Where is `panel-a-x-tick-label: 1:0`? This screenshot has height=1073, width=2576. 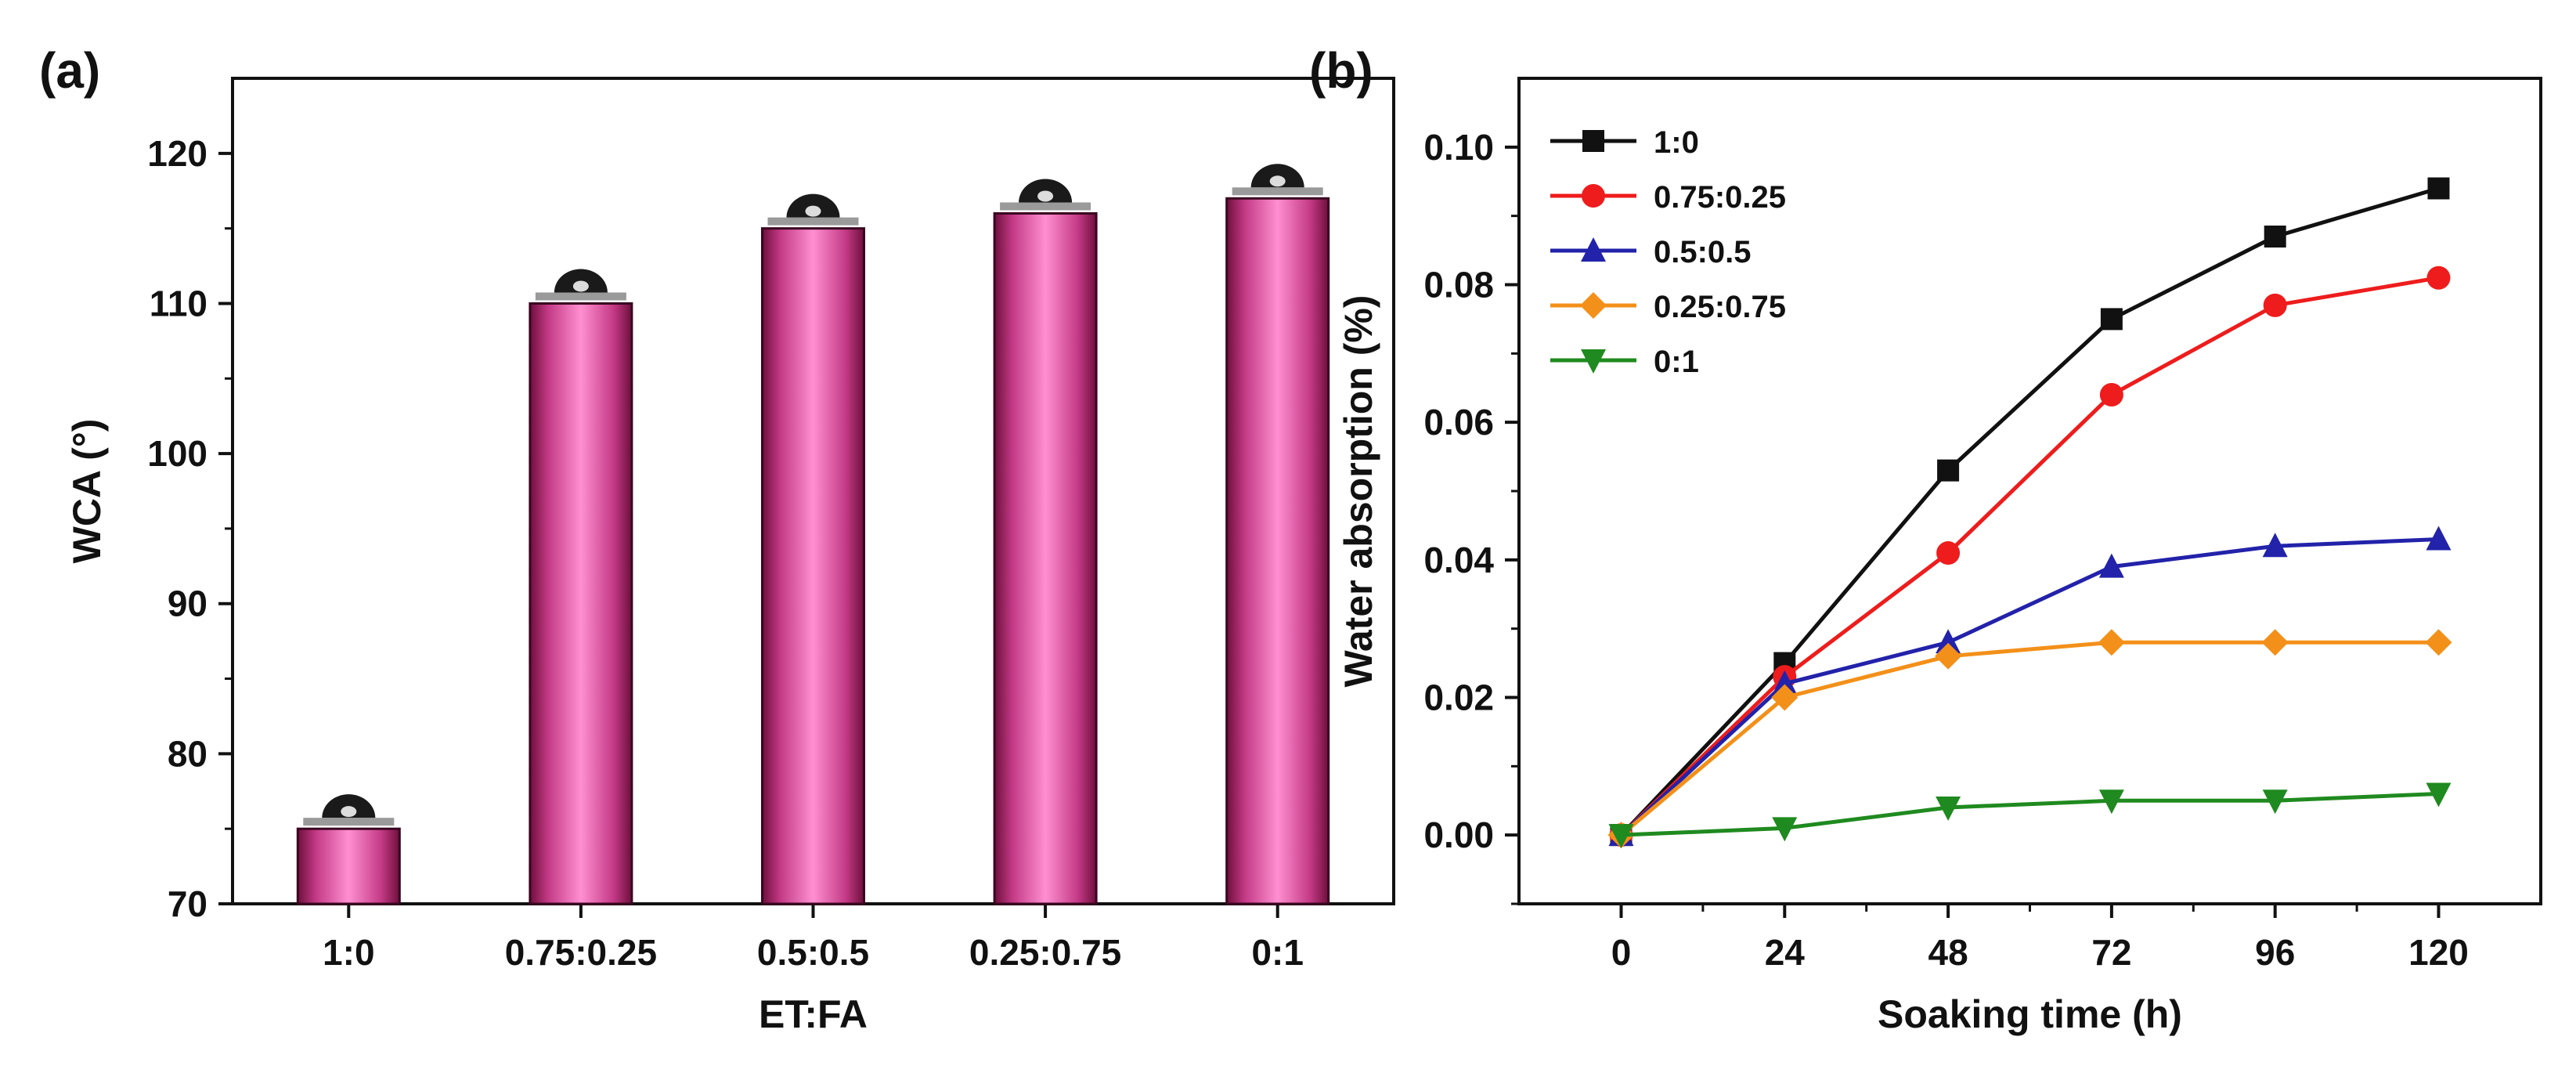 panel-a-x-tick-label: 1:0 is located at coordinates (348, 953).